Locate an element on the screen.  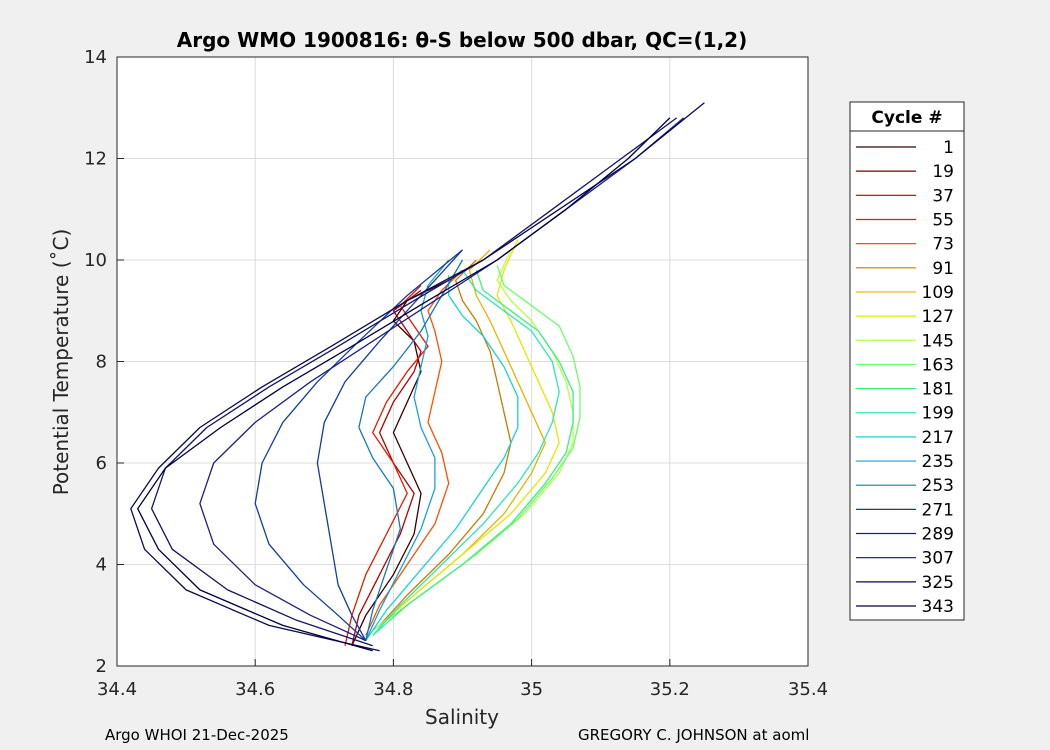
legend-entry-label: 289 is located at coordinates (938, 535).